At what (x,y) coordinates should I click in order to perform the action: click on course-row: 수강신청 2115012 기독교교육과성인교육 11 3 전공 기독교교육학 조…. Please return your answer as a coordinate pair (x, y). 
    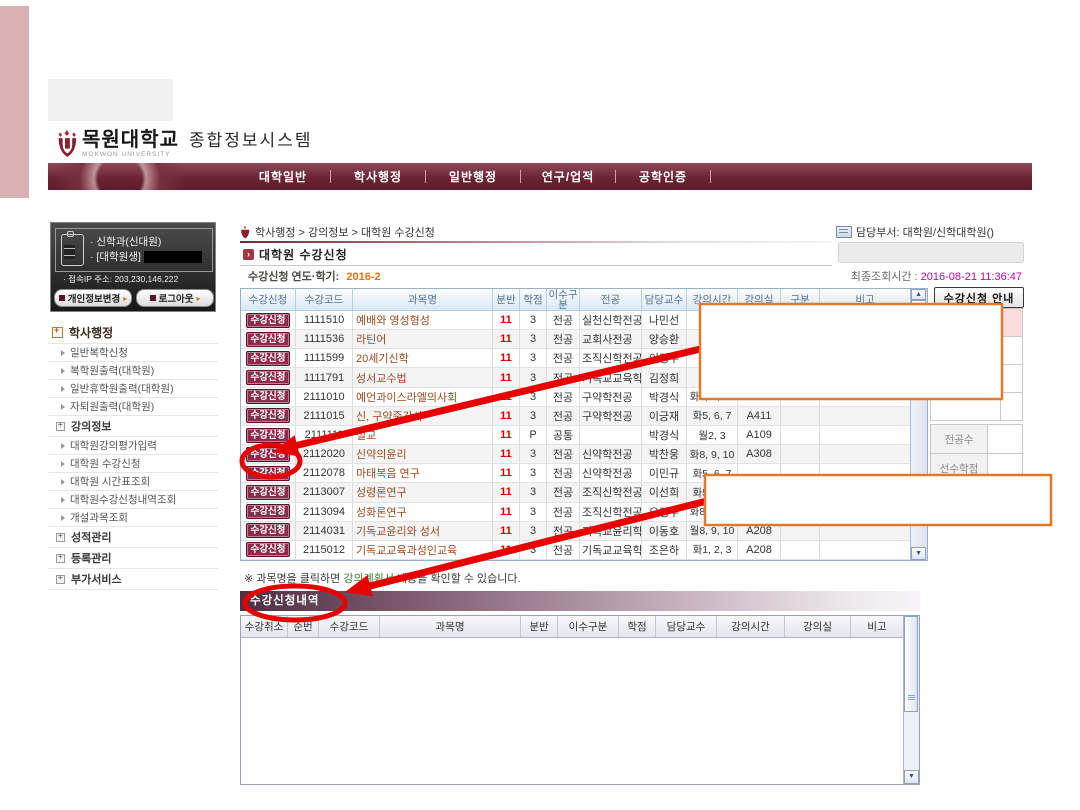
    Looking at the image, I should click on (576, 550).